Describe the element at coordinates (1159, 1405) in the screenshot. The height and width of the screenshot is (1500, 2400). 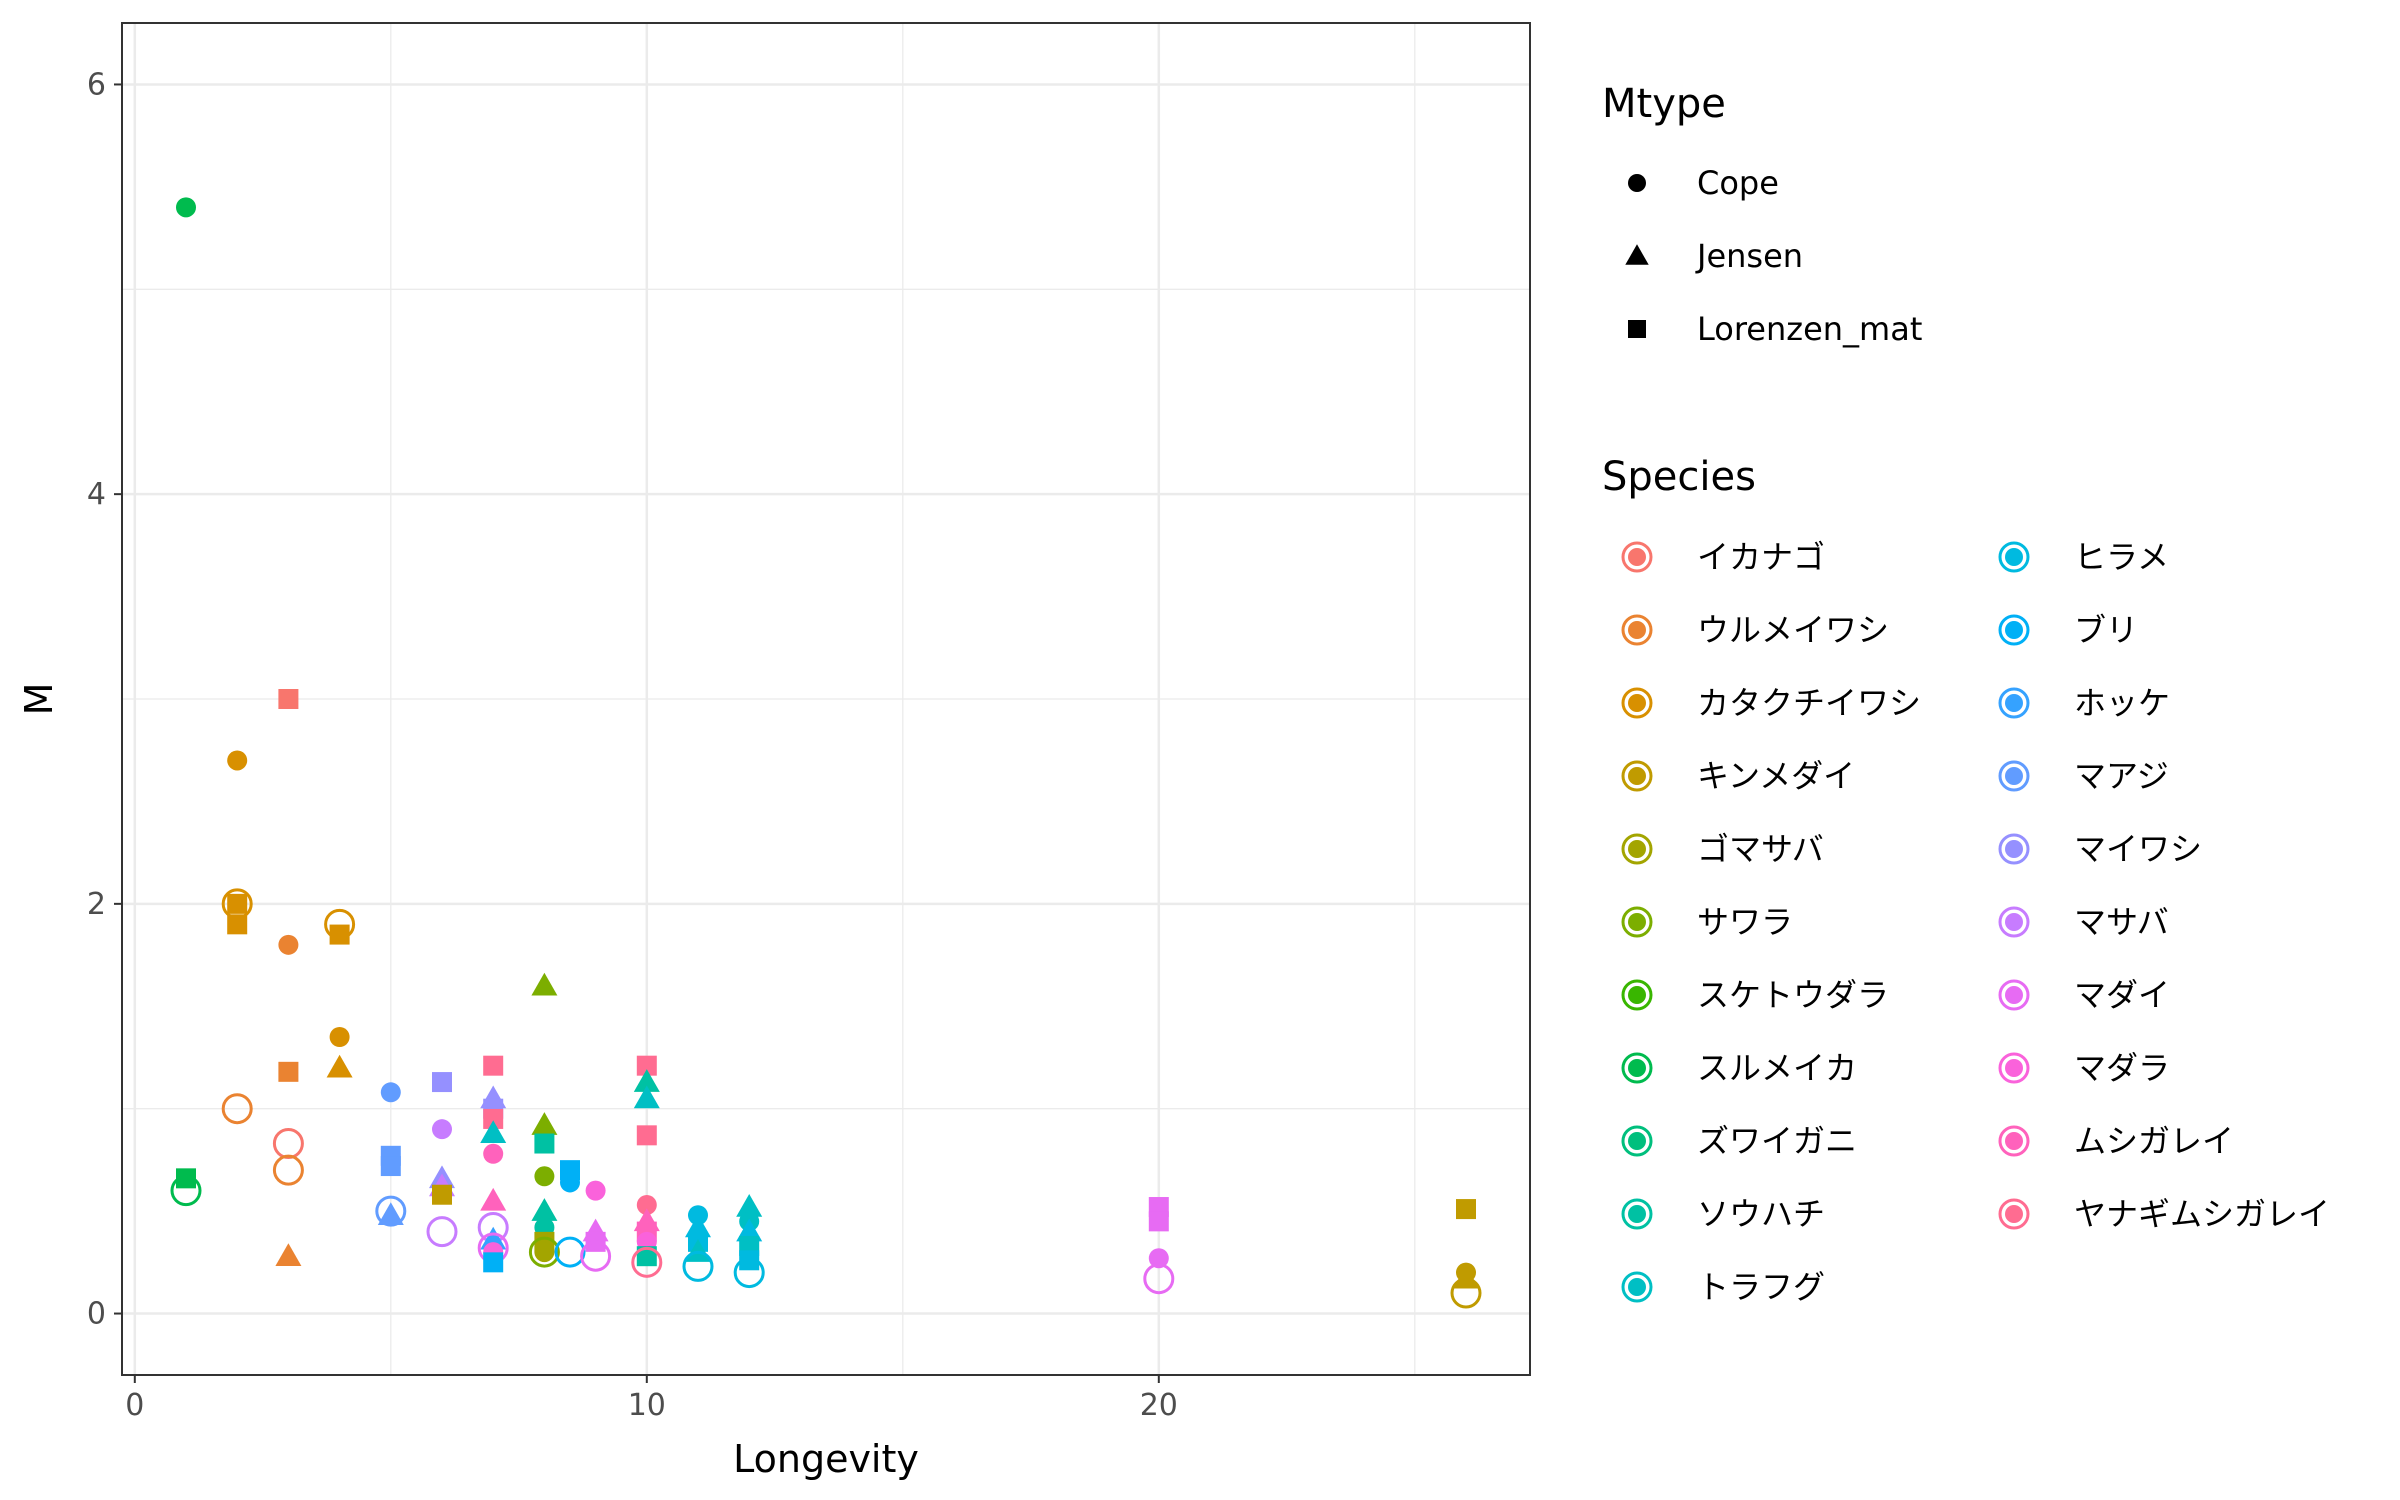
I see `x-tick-label: 20` at that location.